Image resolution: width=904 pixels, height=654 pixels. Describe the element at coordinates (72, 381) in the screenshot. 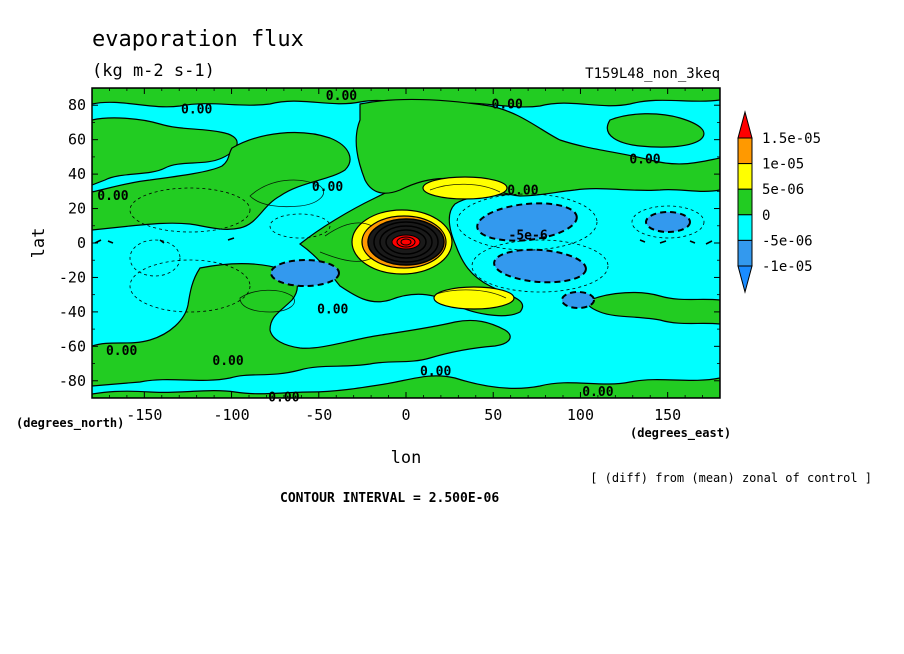

I see `y-tick-label: -80` at that location.